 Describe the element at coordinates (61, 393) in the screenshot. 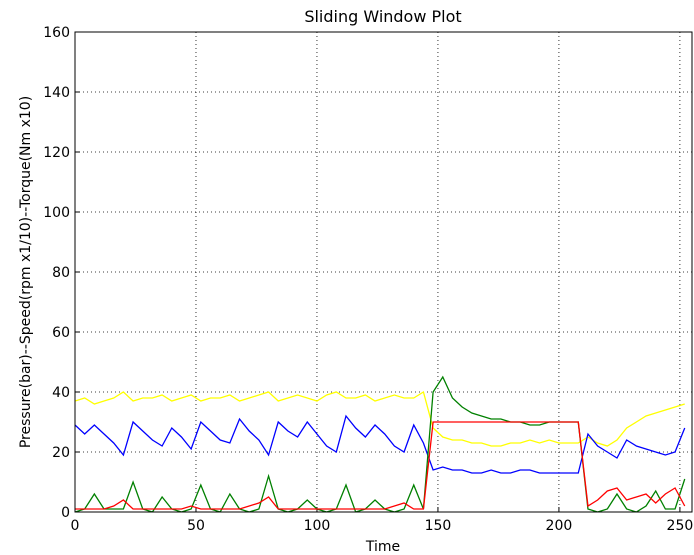

I see `y-tick-label: 40` at that location.